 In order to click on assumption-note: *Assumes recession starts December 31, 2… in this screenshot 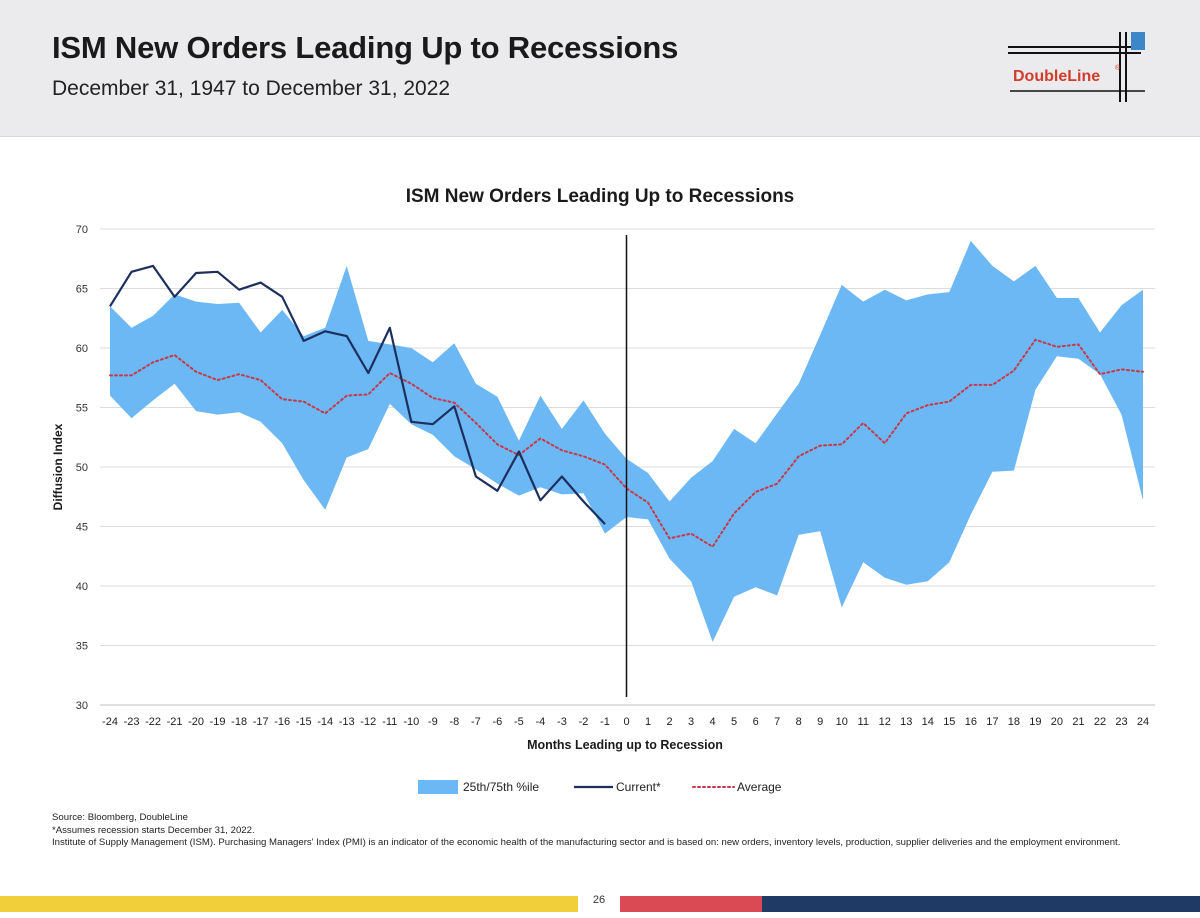, I will do `click(153, 830)`.